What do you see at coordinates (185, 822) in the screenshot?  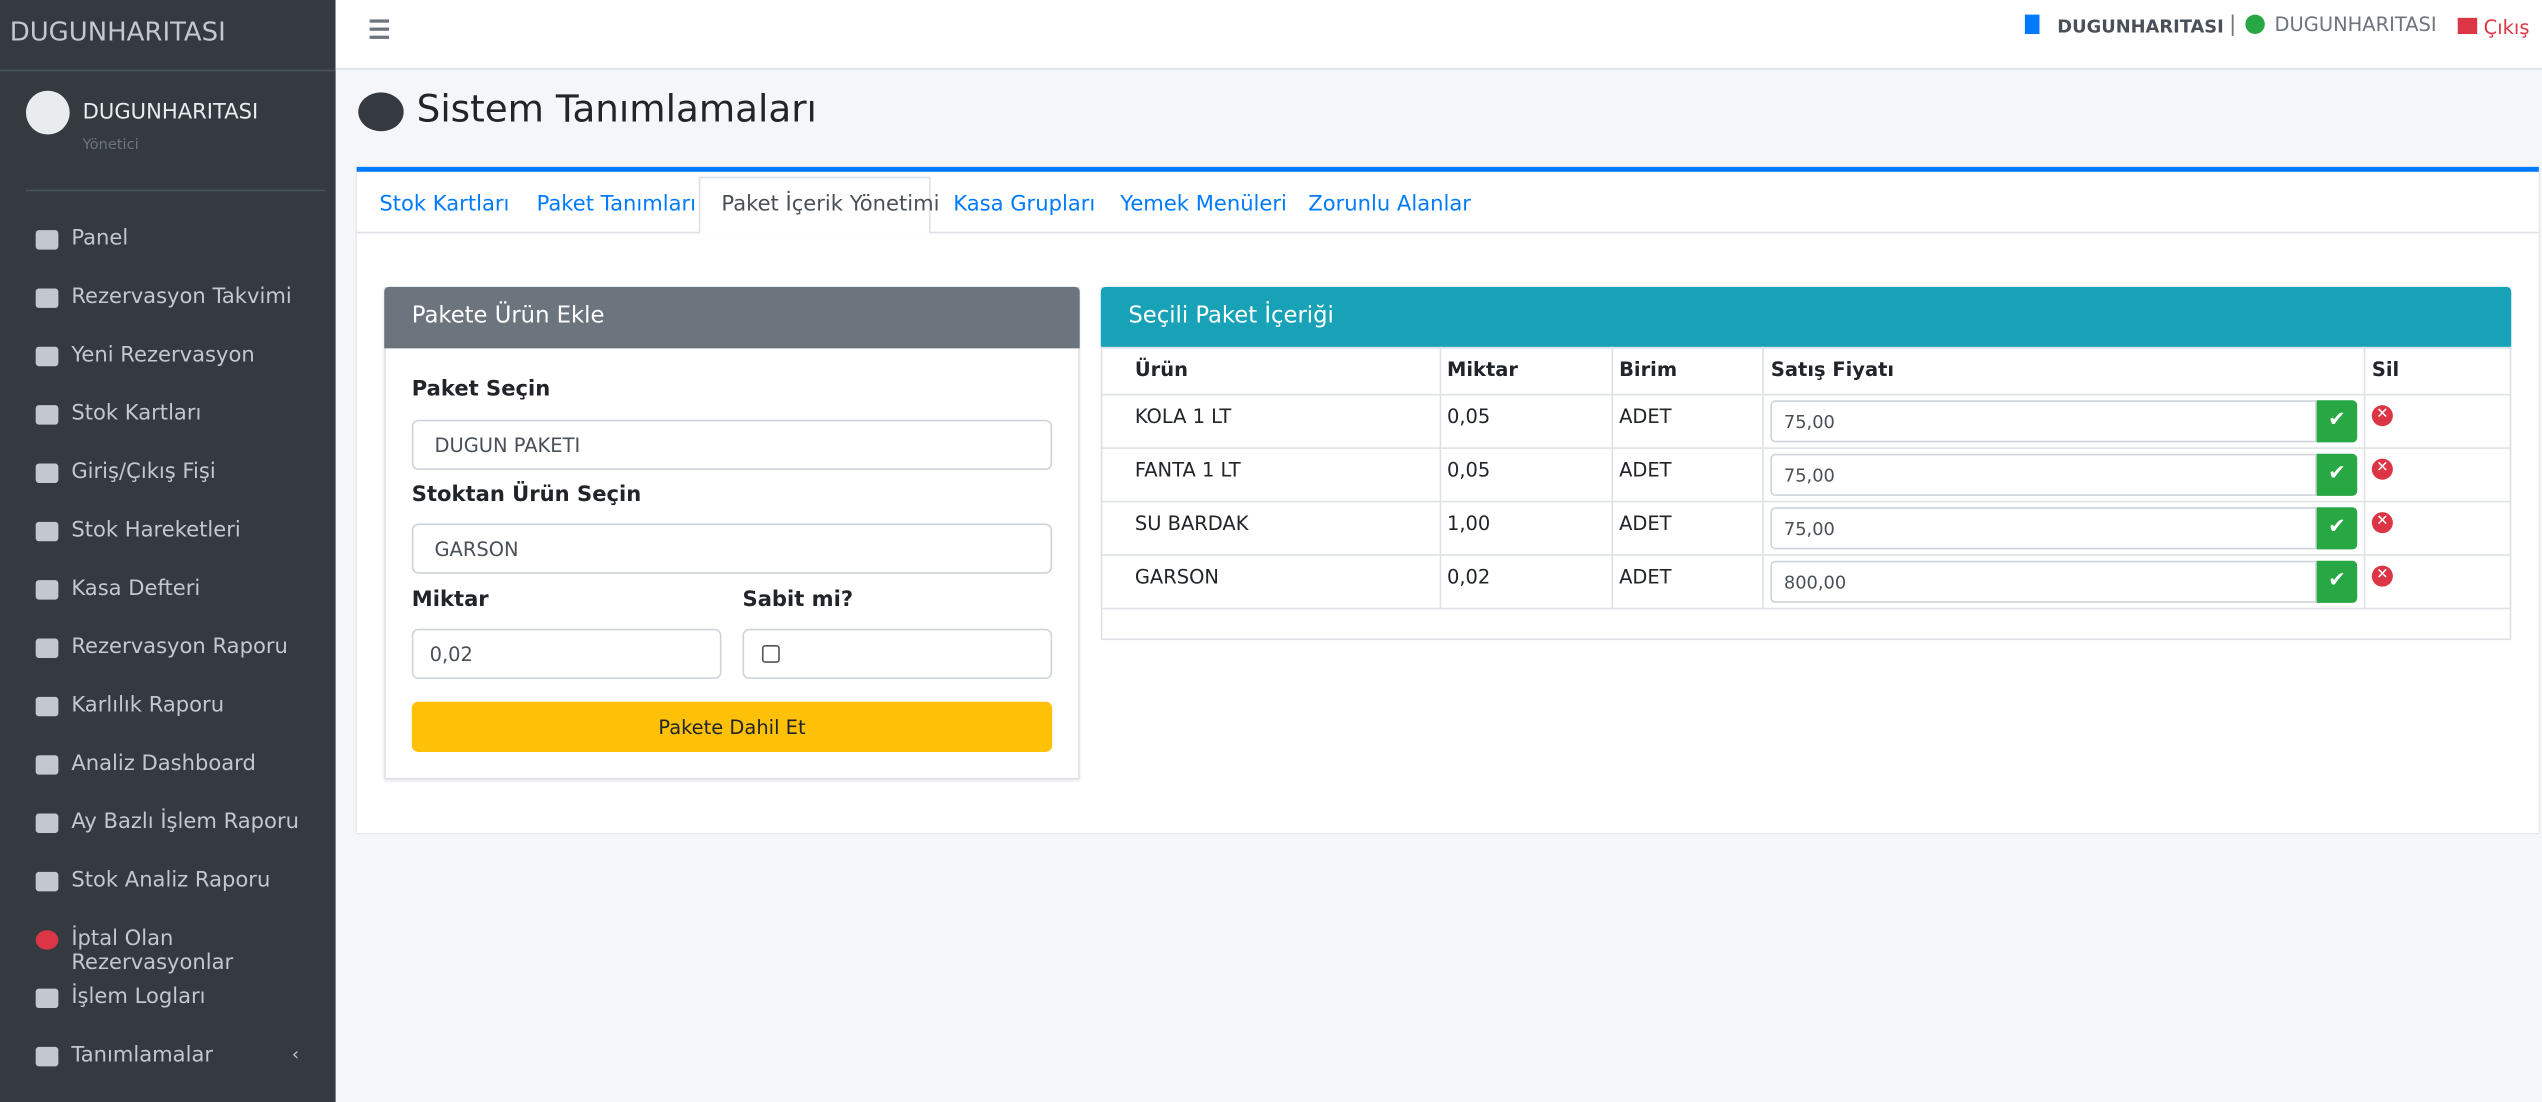 I see `menu-item: Ay Bazlı İşlem Raporu` at bounding box center [185, 822].